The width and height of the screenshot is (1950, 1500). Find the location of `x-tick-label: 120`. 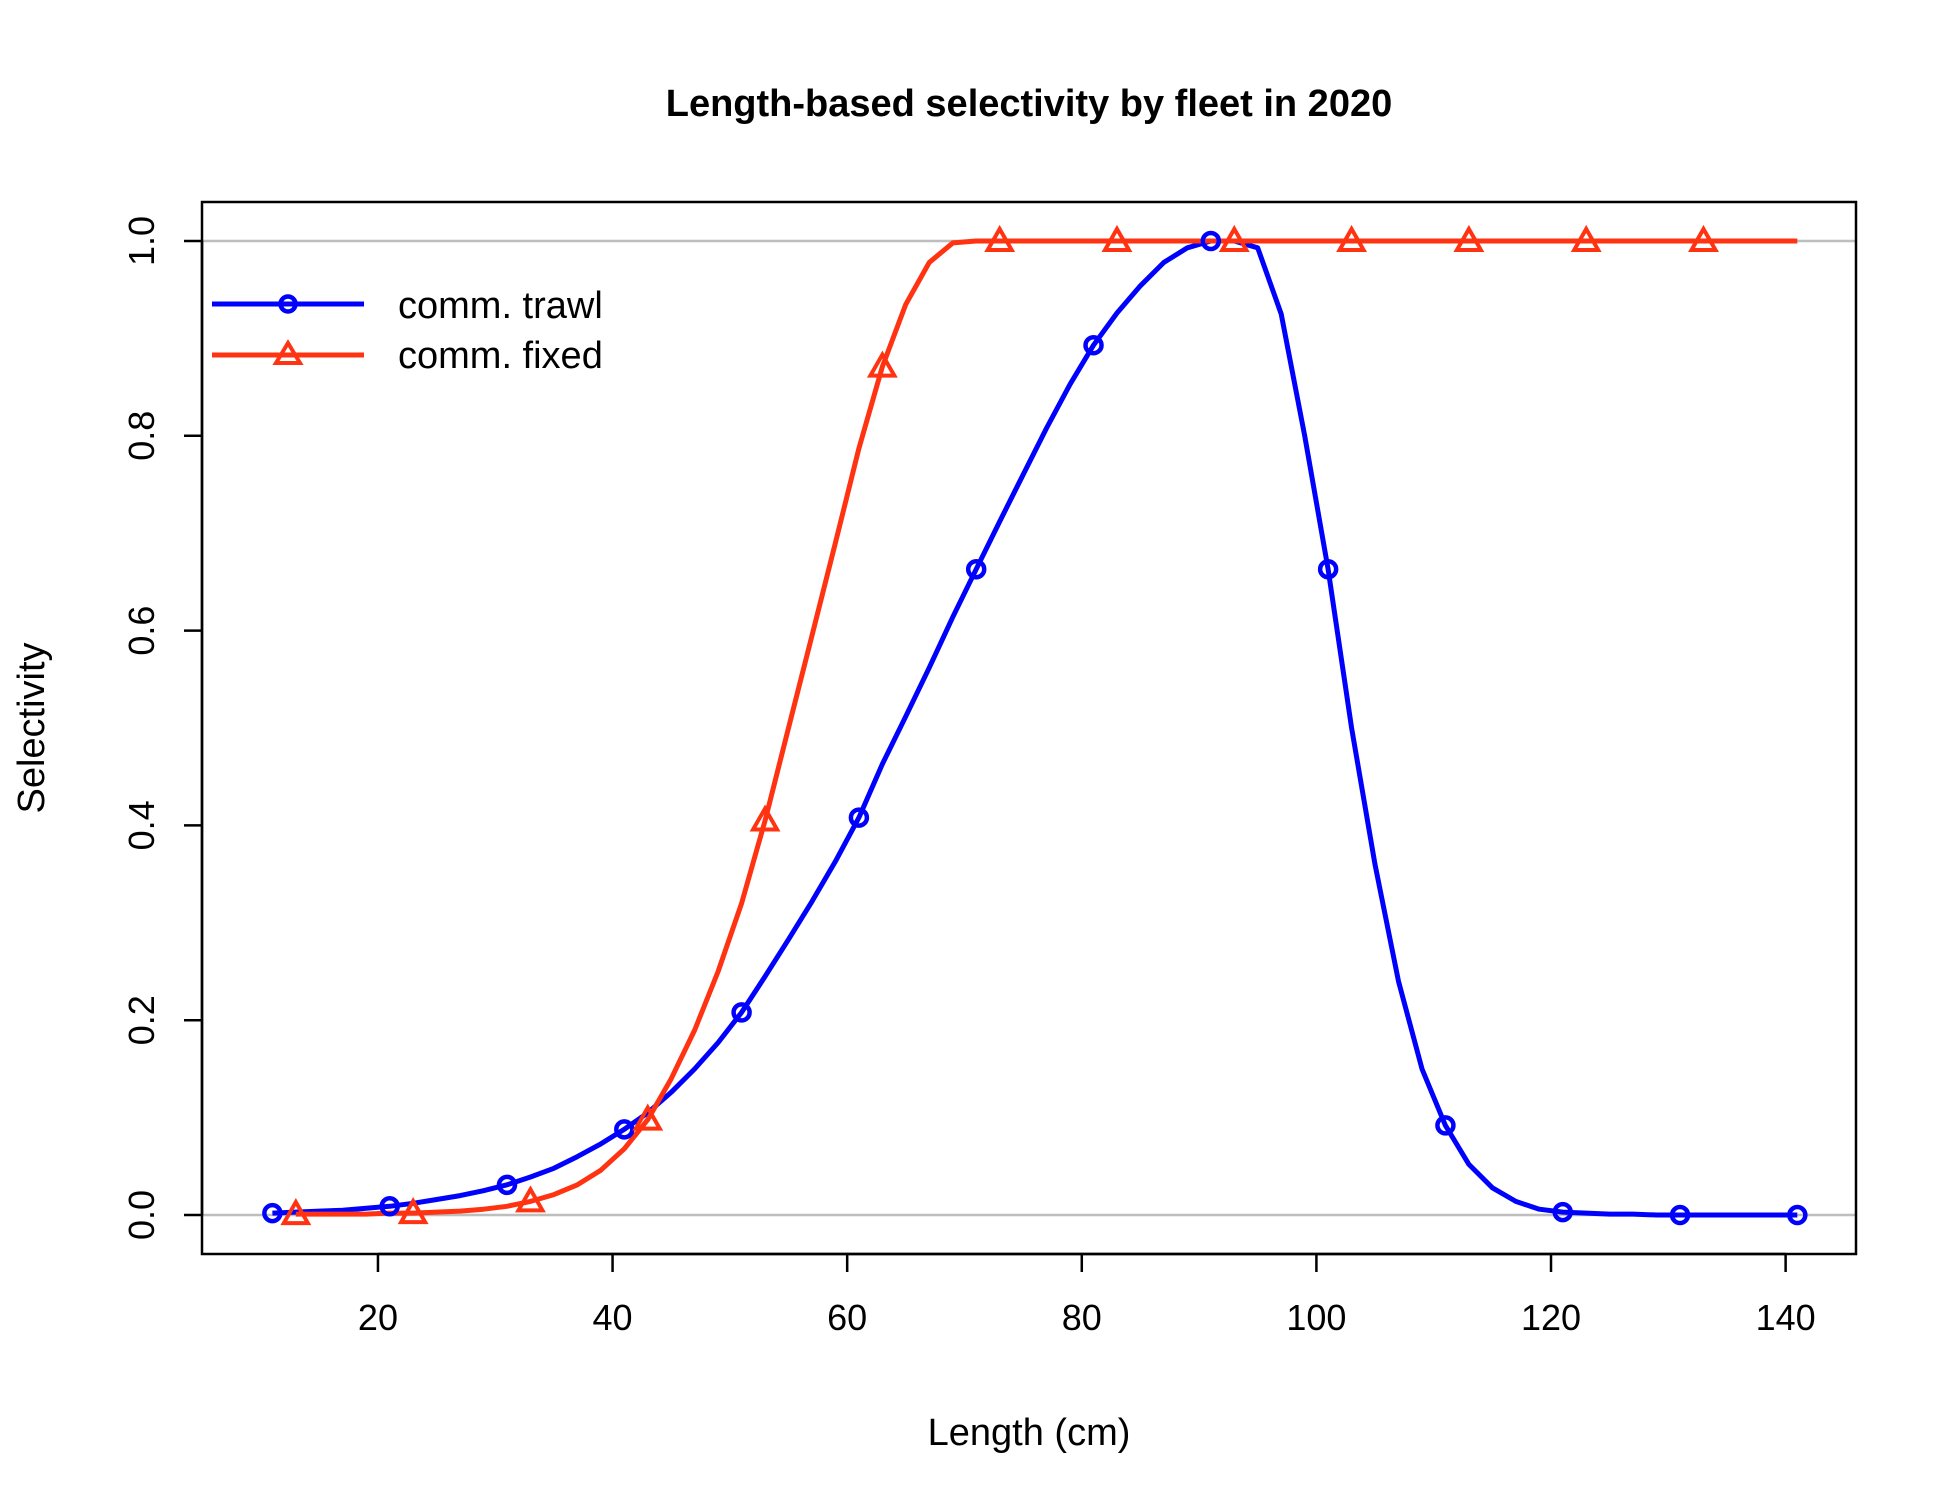

x-tick-label: 120 is located at coordinates (1551, 1317).